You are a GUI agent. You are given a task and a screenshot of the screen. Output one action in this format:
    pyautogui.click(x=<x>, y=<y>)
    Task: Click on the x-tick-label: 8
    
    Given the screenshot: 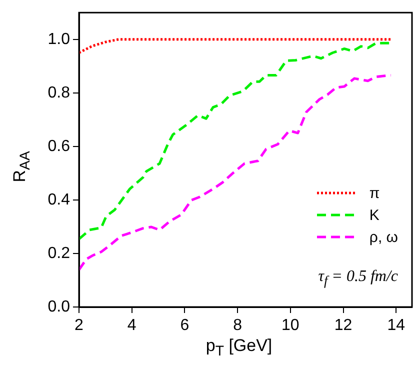 What is the action you would take?
    pyautogui.click(x=237, y=325)
    